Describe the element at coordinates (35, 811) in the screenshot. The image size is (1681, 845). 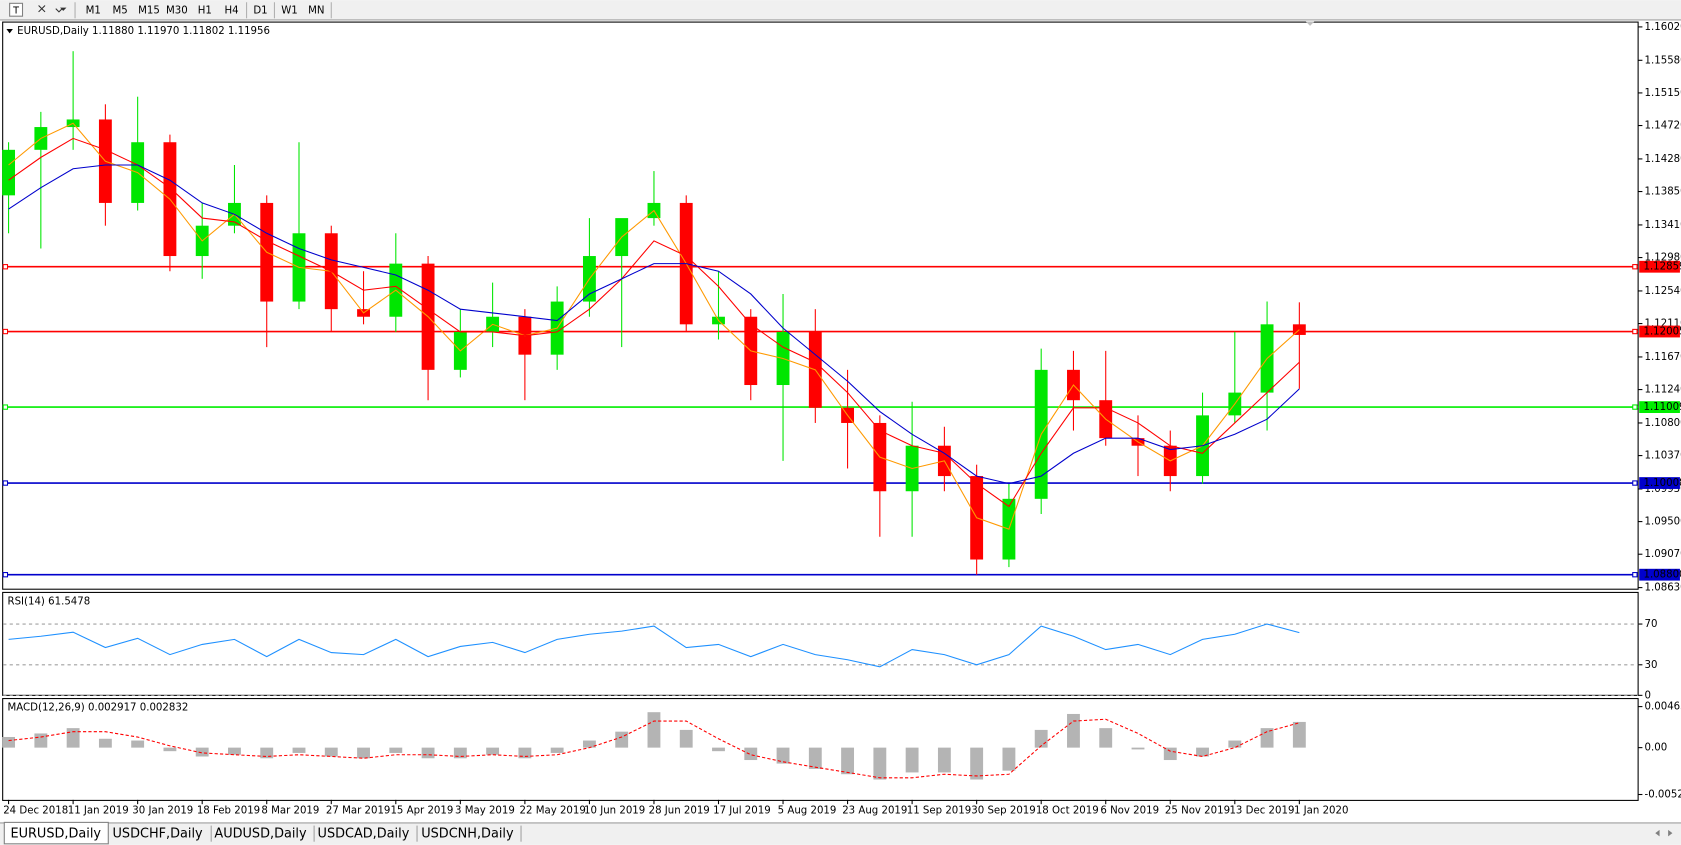
I see `x-tick-label: 24 Dec 2018` at that location.